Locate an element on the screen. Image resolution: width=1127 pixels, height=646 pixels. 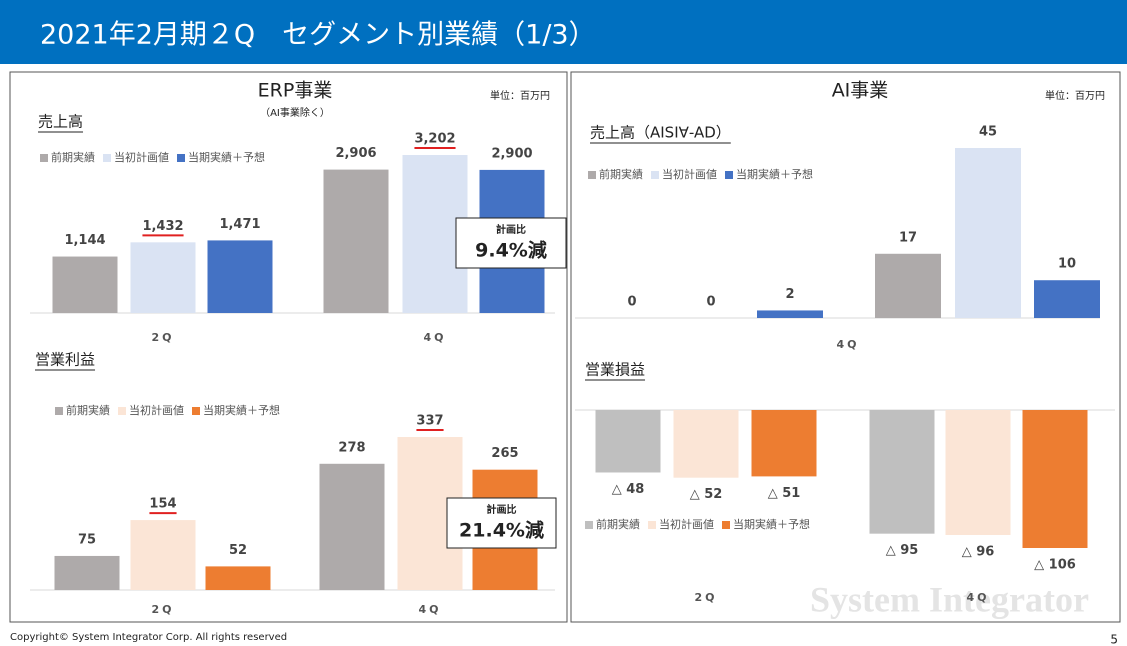
callout-text: 21.4%減 is located at coordinates (501, 530).